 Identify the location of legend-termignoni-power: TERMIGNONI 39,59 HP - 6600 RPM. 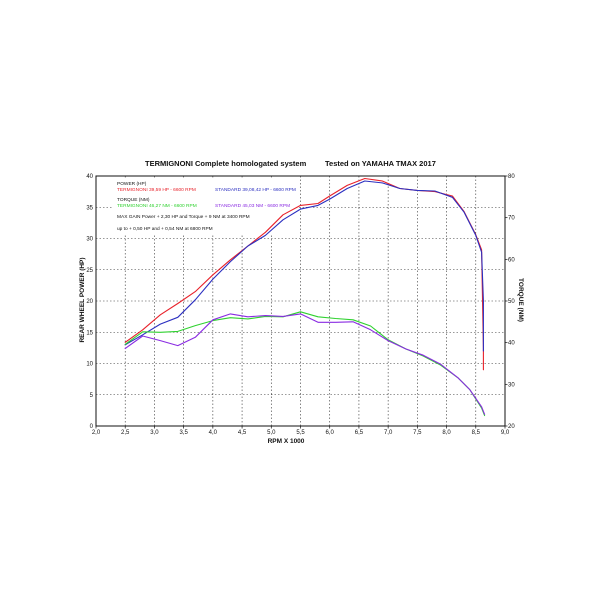
(156, 190).